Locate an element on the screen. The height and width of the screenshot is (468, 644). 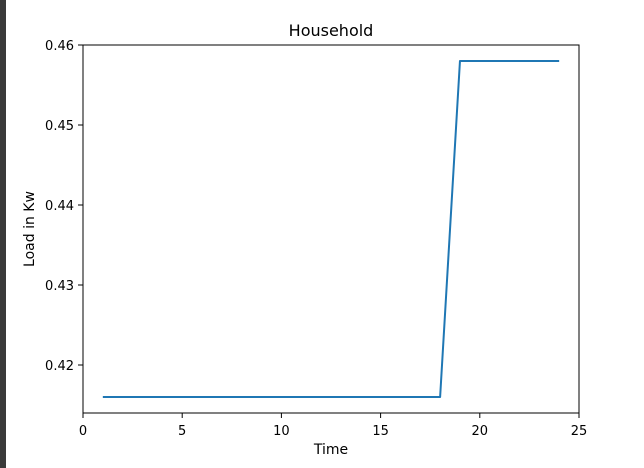
x-tick-label: 25 is located at coordinates (579, 431).